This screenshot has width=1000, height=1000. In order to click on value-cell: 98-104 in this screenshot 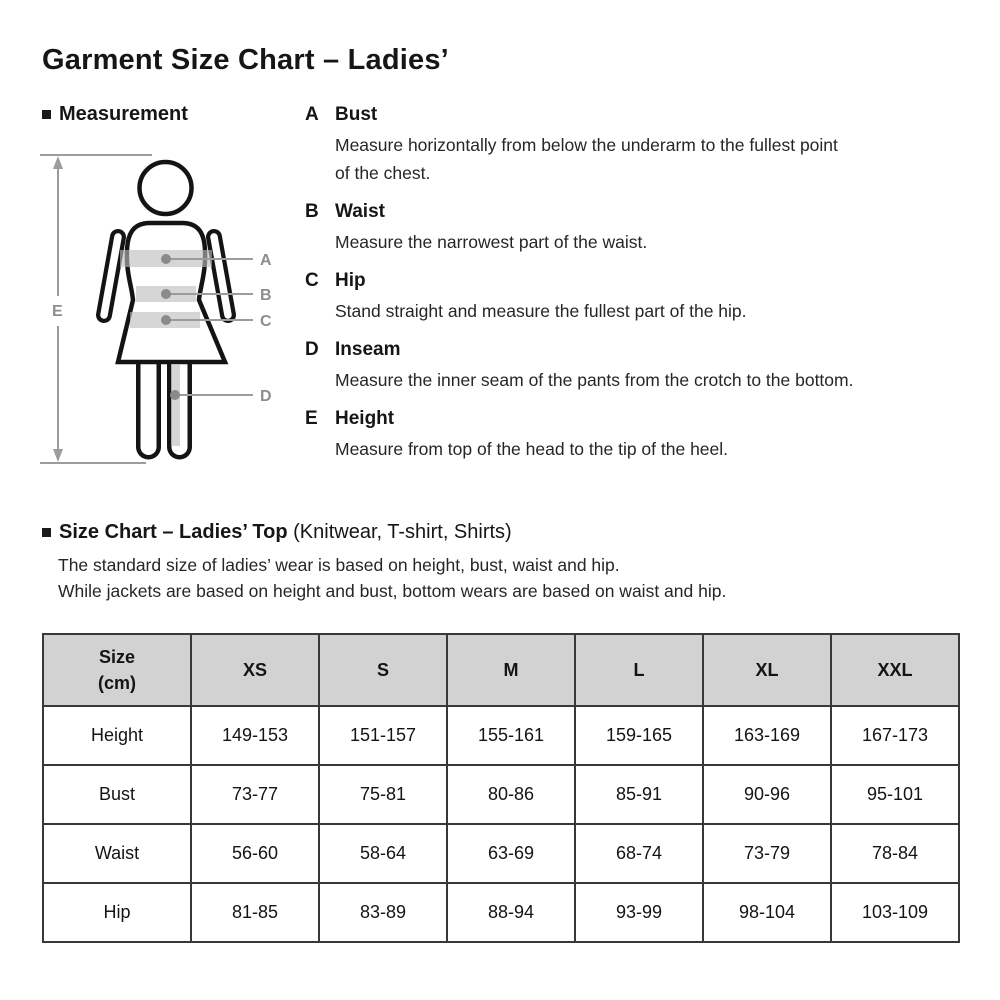, I will do `click(767, 912)`.